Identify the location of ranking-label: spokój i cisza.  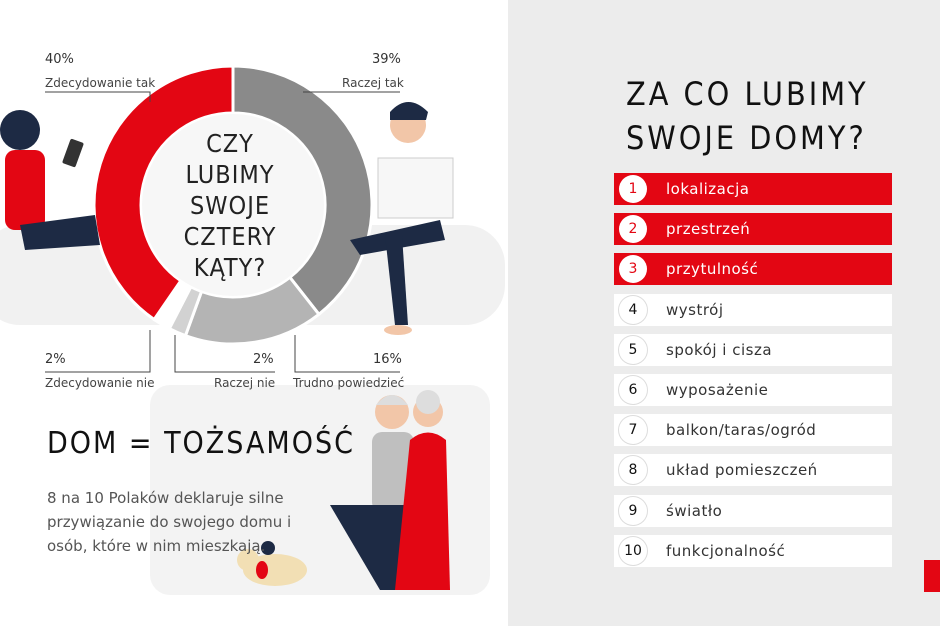
(719, 349).